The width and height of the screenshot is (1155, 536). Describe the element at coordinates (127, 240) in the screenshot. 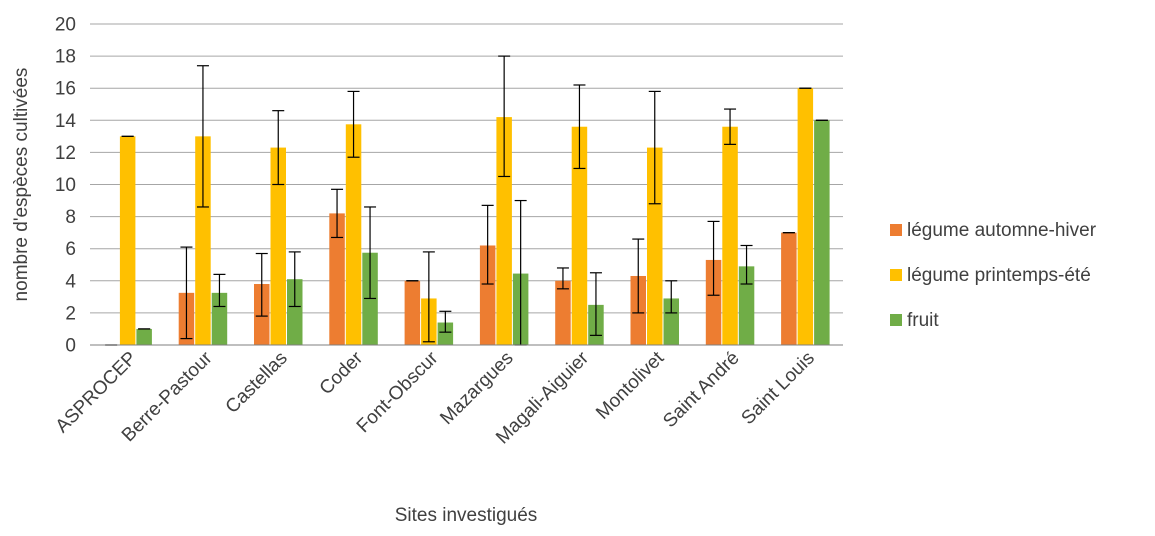

I see `bar-légume-printemps-été-ASPROCEP` at that location.